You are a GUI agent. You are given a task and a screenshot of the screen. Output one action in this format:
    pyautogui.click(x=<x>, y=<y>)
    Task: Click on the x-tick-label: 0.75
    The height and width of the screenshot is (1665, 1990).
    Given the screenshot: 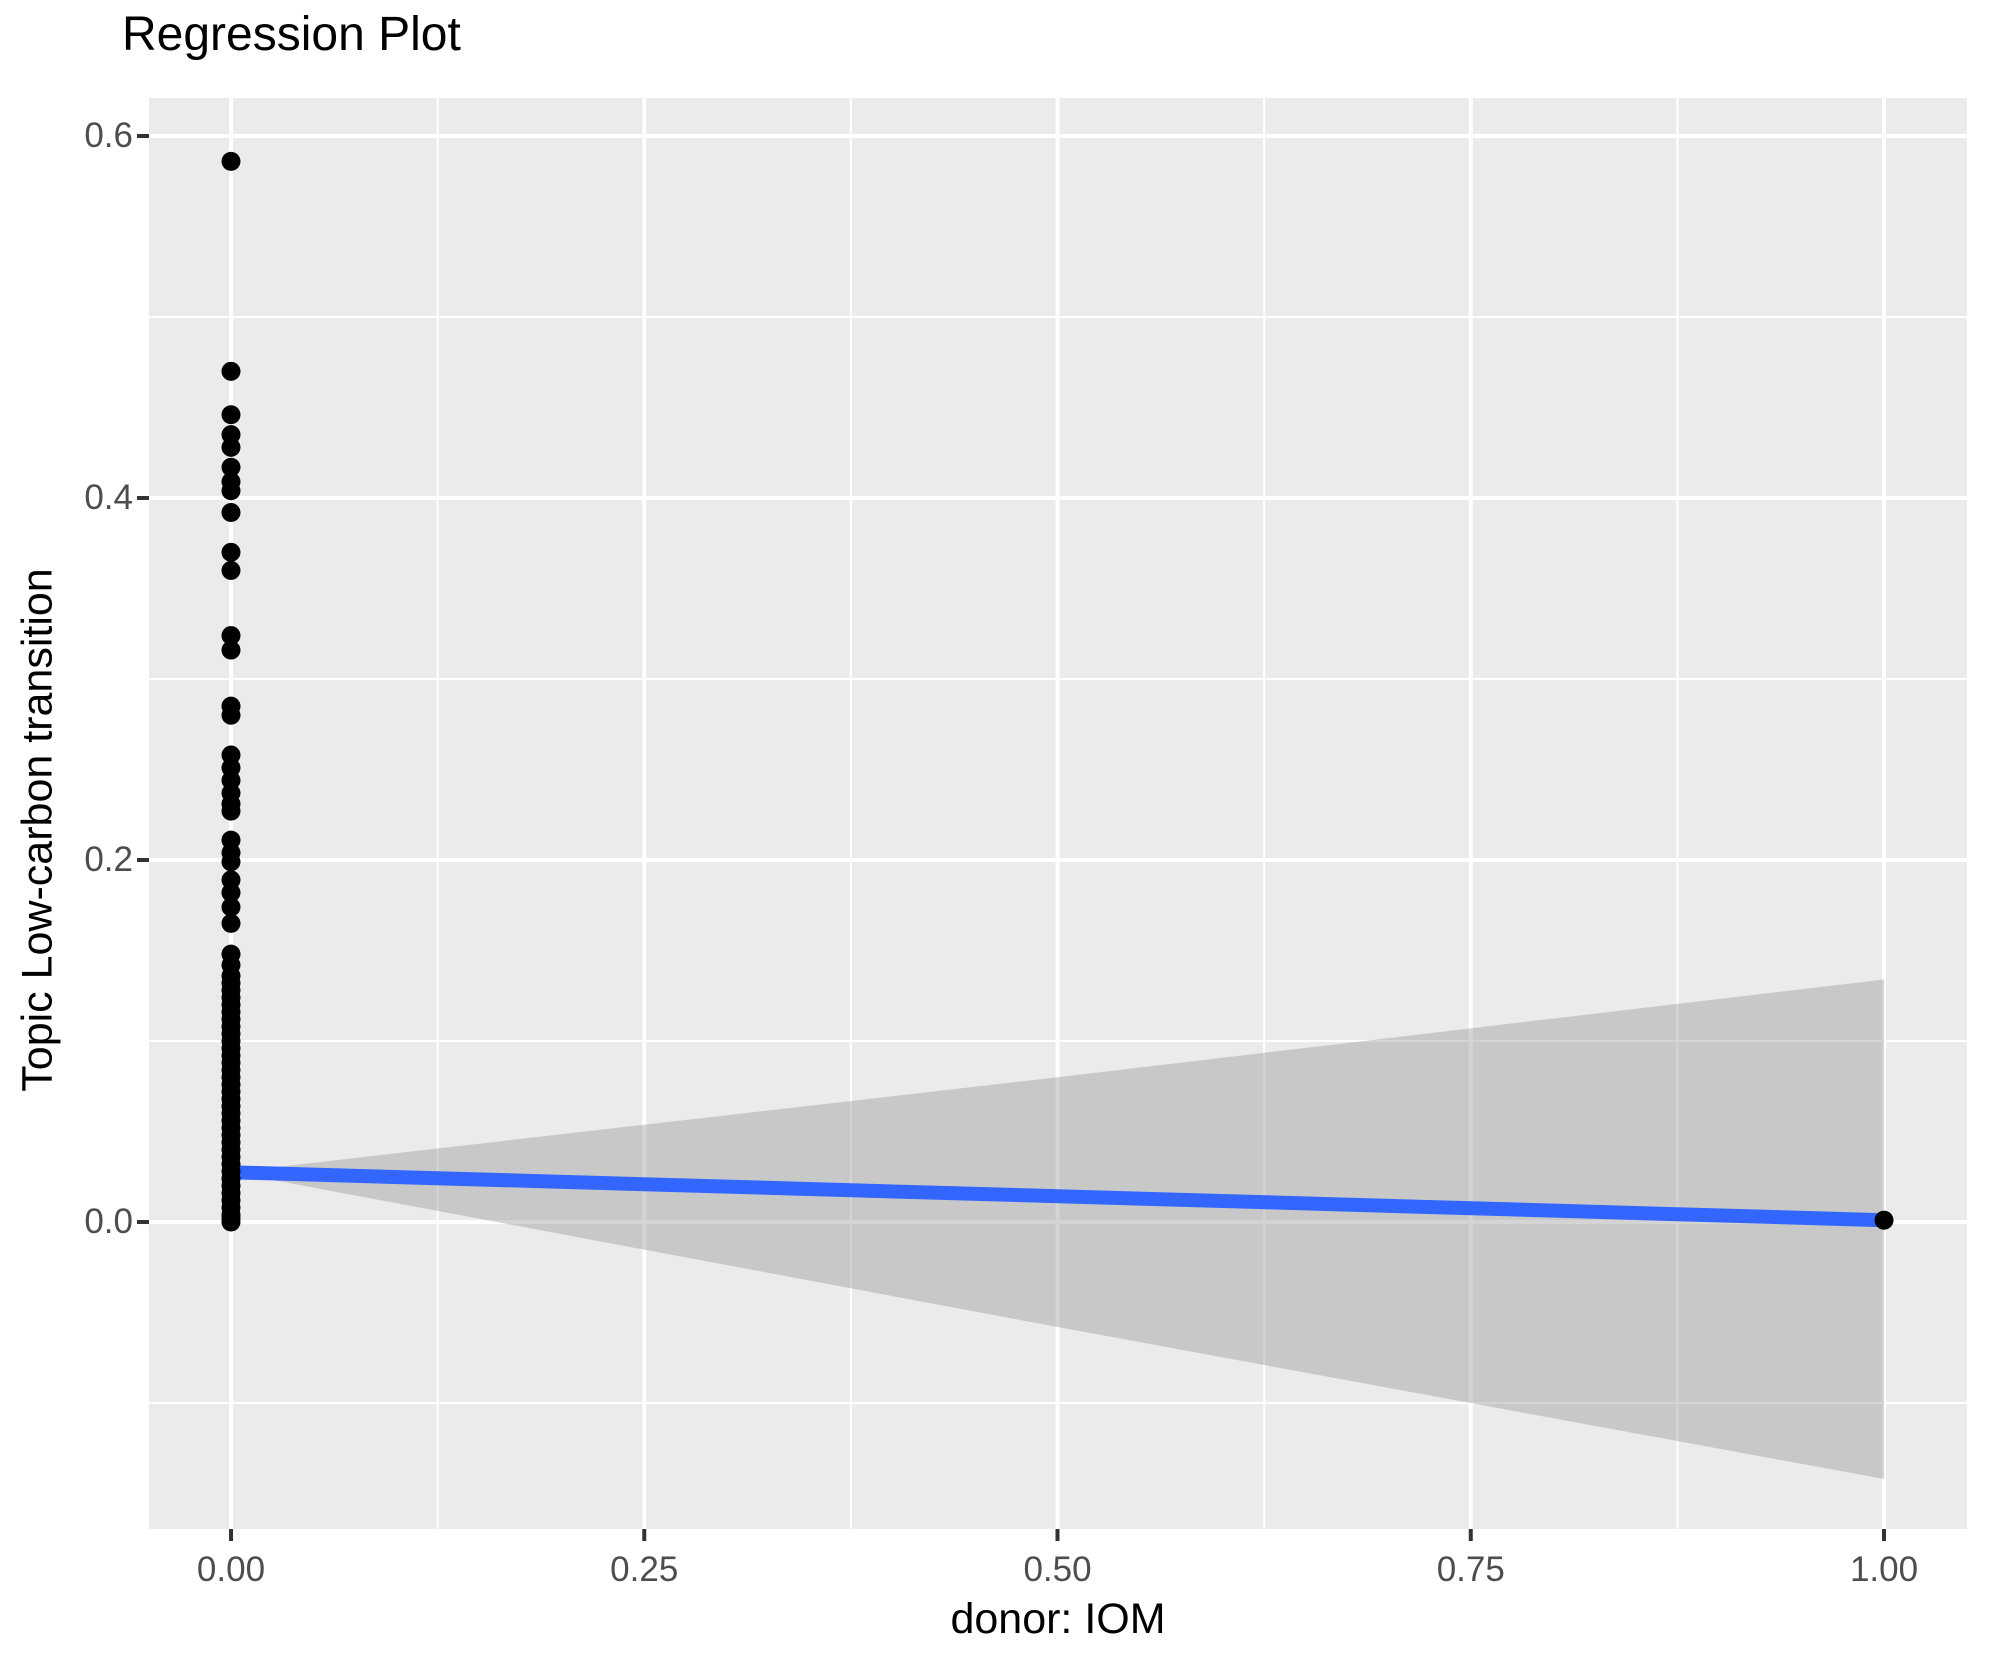 What is the action you would take?
    pyautogui.click(x=1470, y=1569)
    